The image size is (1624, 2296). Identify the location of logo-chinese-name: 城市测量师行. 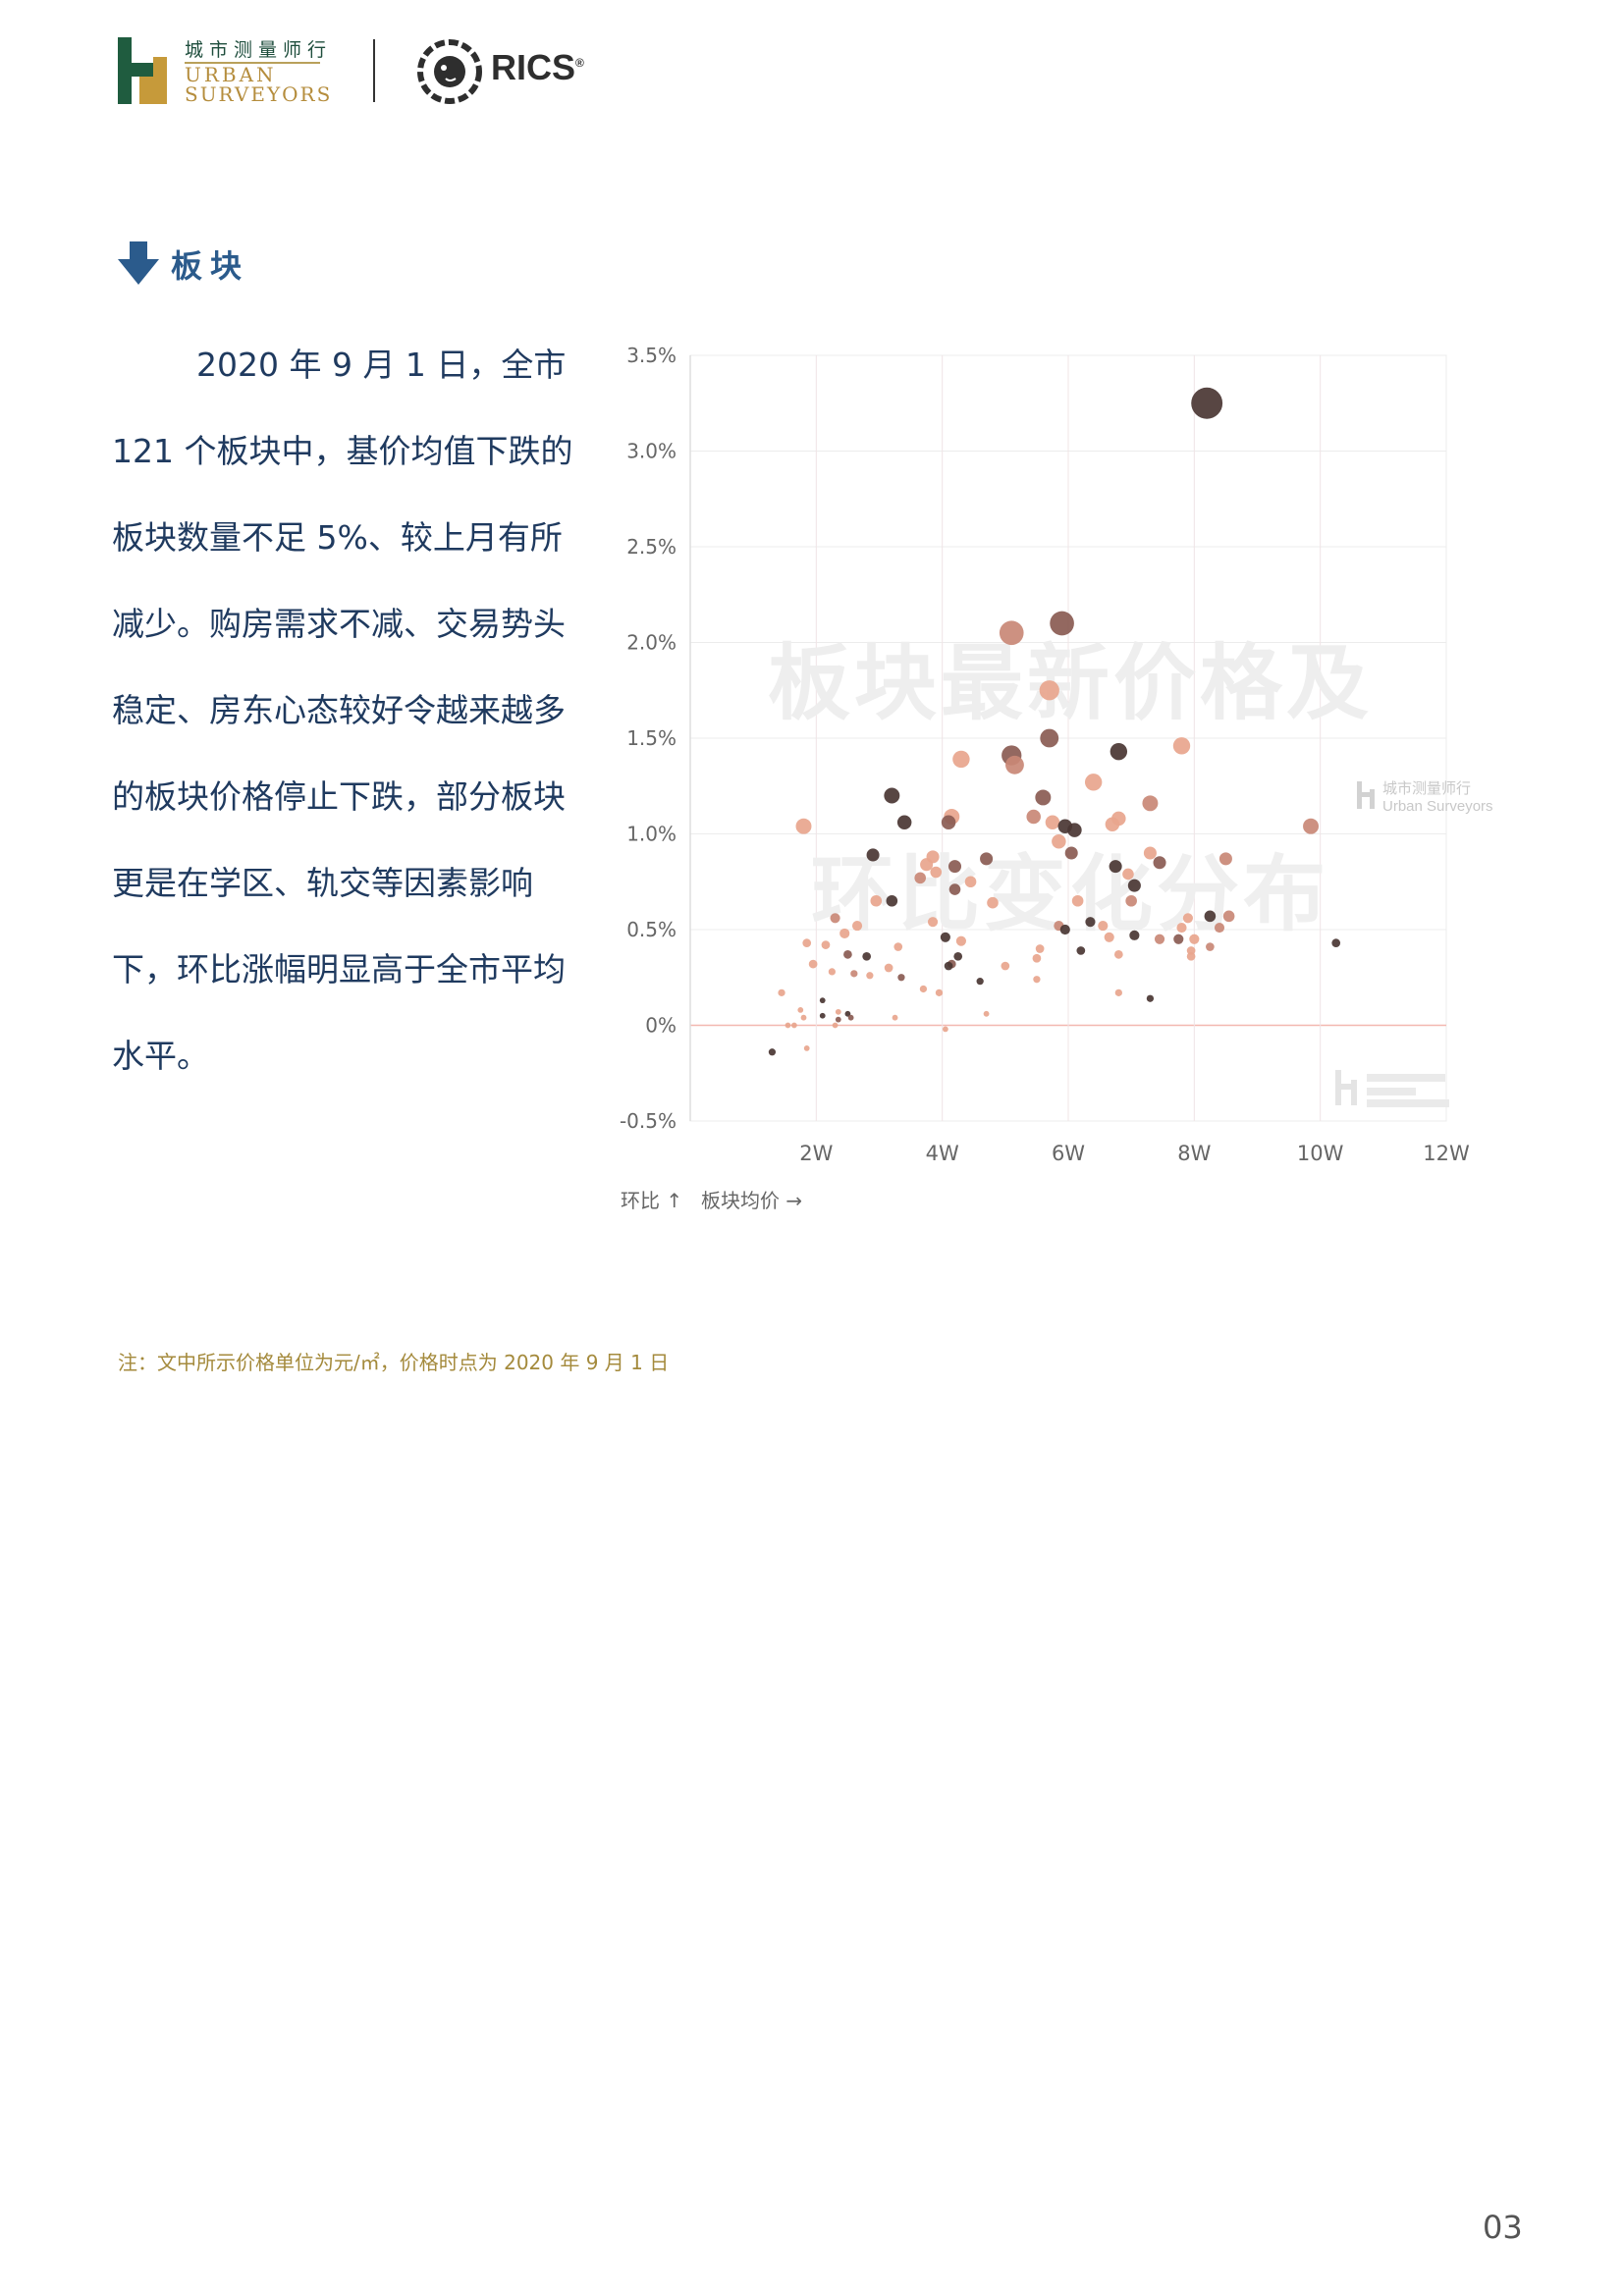
(259, 50).